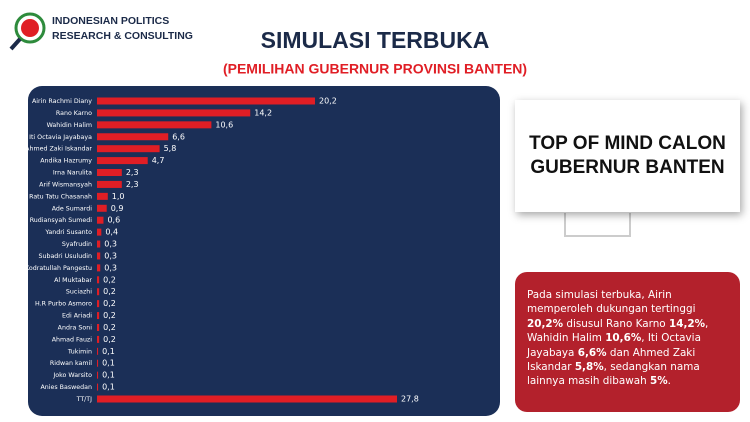 The width and height of the screenshot is (750, 422). I want to click on category-label: Andika Hazrumy, so click(66, 161).